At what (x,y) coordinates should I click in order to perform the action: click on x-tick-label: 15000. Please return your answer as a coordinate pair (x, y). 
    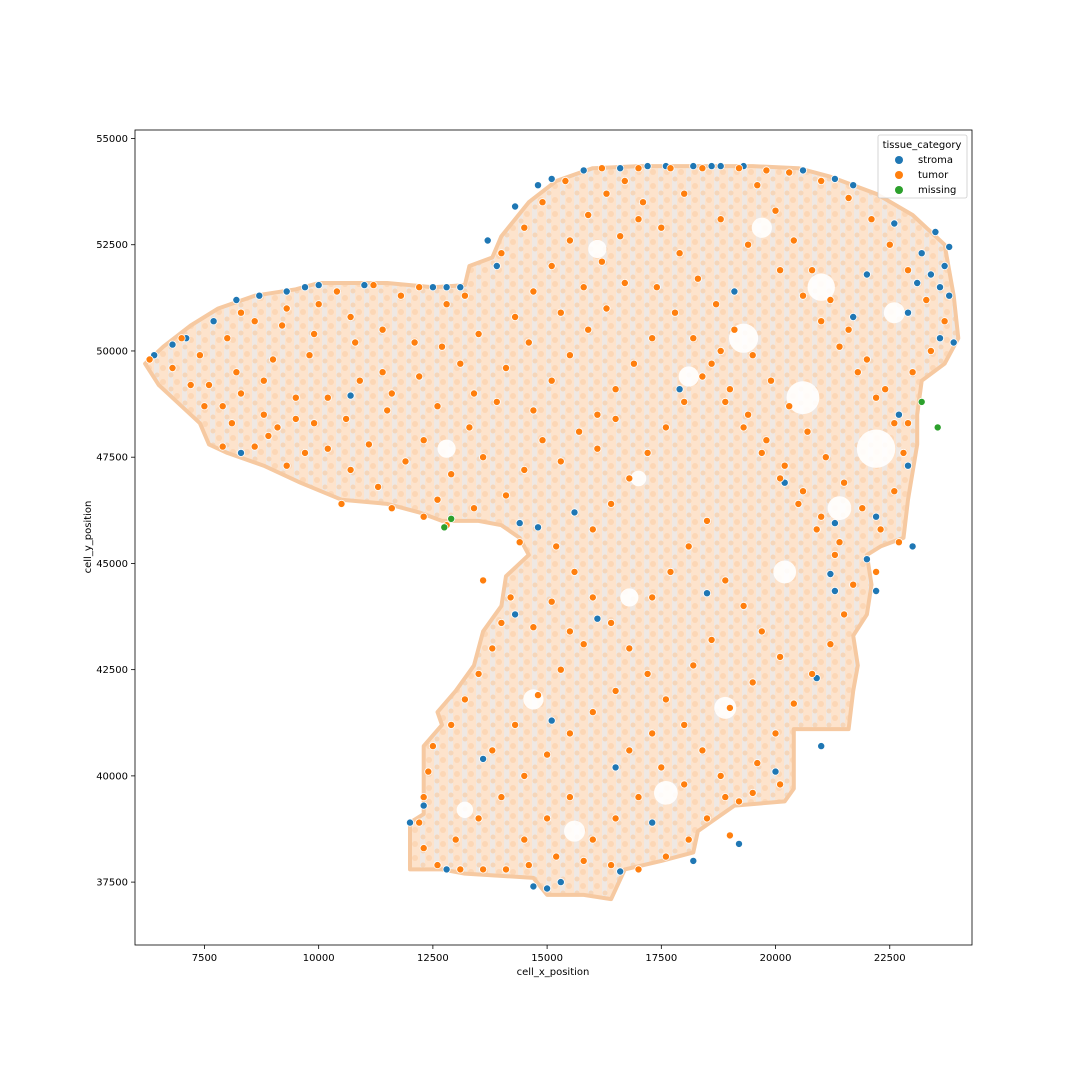
    Looking at the image, I should click on (547, 958).